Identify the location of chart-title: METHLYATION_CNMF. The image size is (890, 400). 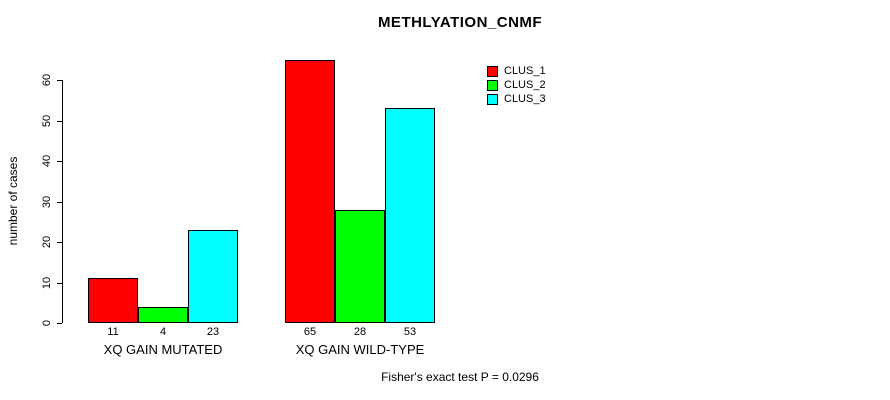
(460, 22).